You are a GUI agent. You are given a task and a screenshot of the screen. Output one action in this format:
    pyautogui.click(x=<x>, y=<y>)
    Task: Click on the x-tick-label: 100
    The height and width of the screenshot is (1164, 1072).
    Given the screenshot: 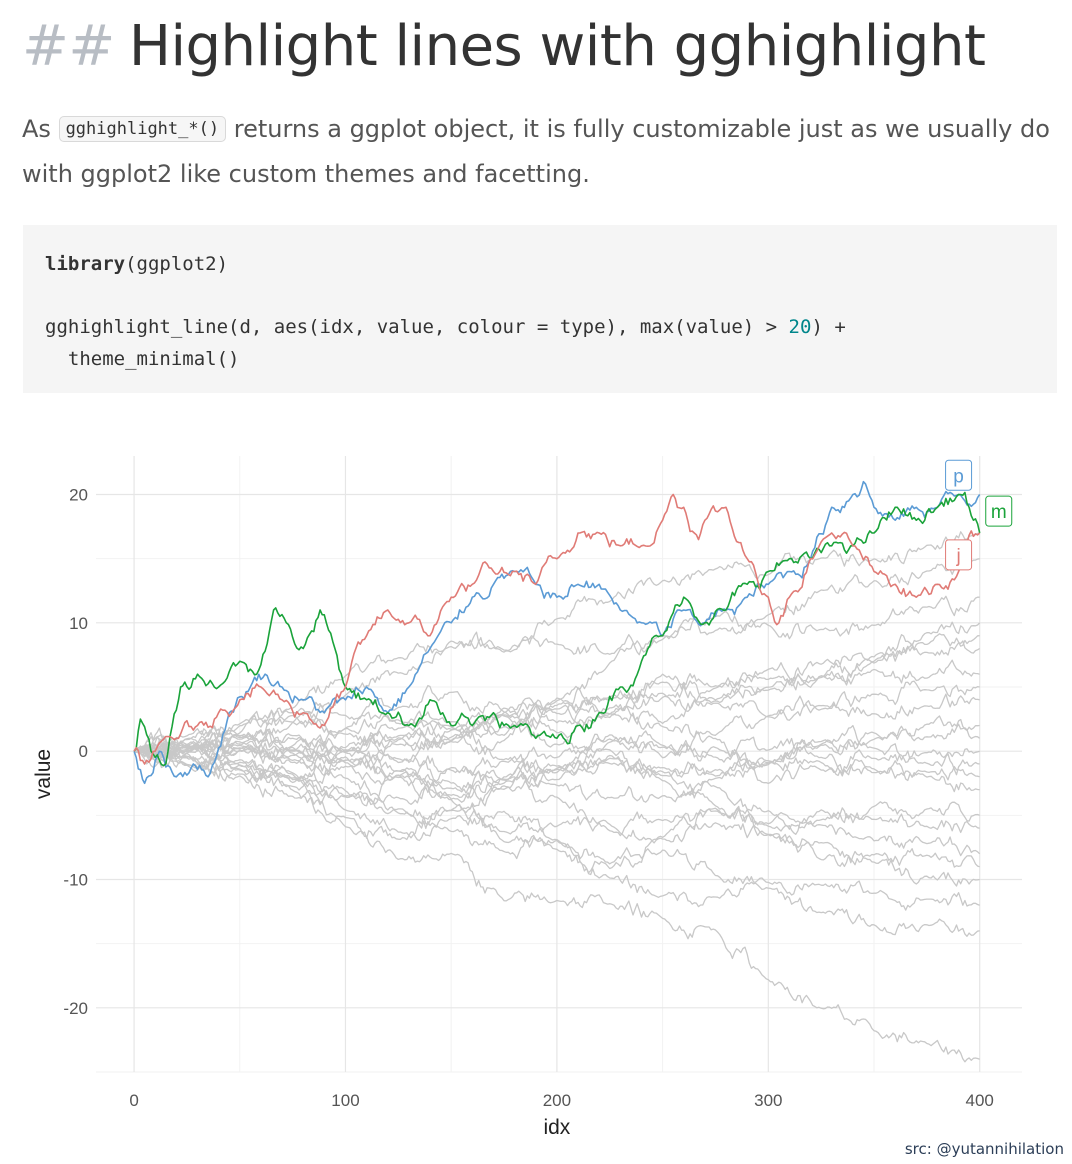 What is the action you would take?
    pyautogui.click(x=345, y=1100)
    